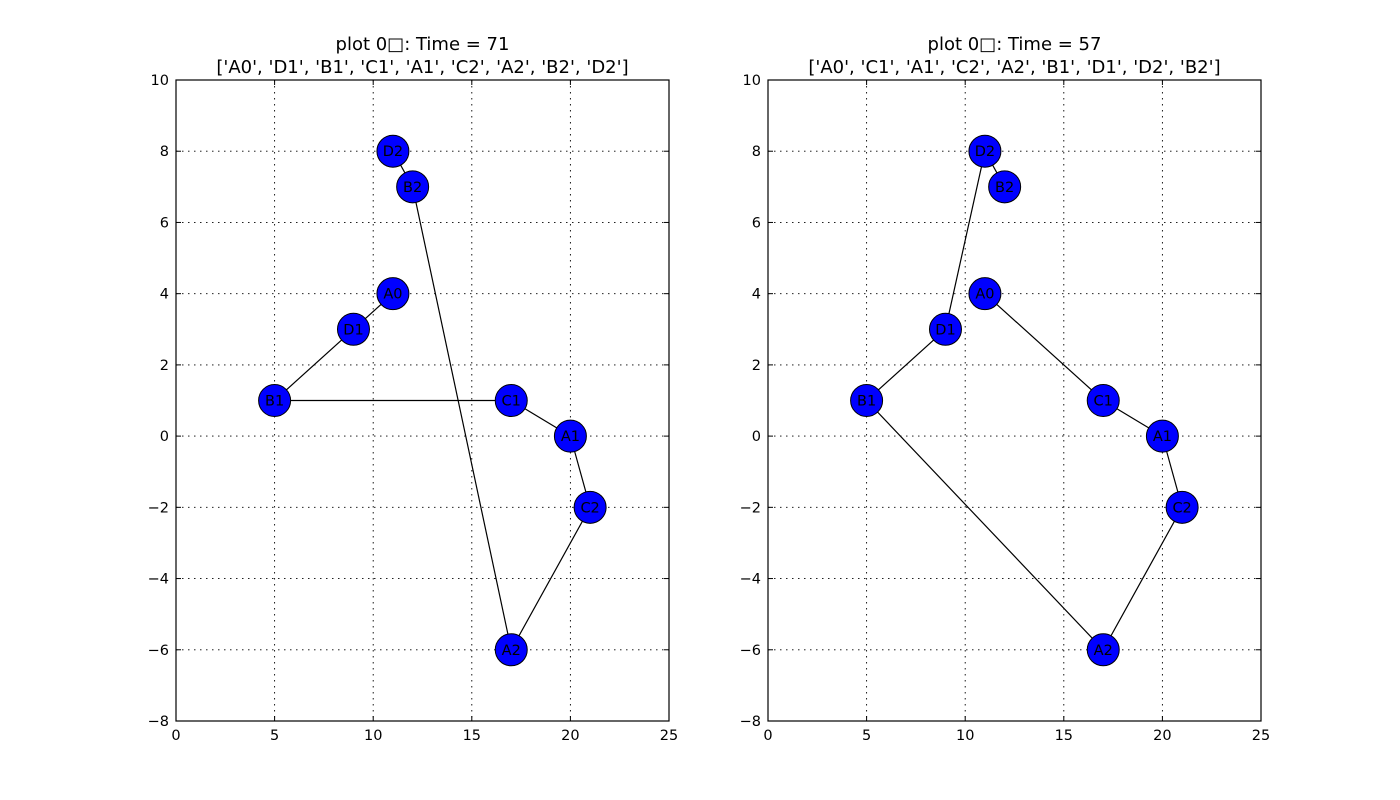 This screenshot has height=800, width=1400. What do you see at coordinates (1015, 44) in the screenshot?
I see `chart-title: plot 0□: Time = 57` at bounding box center [1015, 44].